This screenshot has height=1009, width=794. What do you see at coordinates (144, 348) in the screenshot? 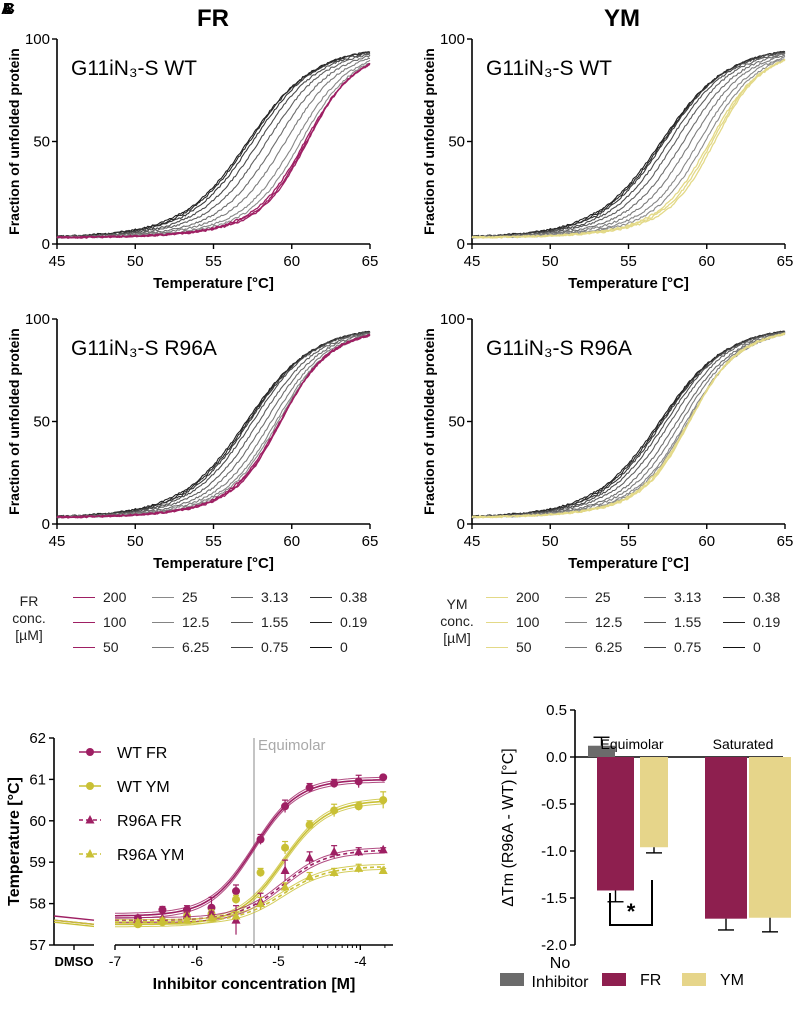
I see `panel-construct-label: G11iN₃-S R96A` at bounding box center [144, 348].